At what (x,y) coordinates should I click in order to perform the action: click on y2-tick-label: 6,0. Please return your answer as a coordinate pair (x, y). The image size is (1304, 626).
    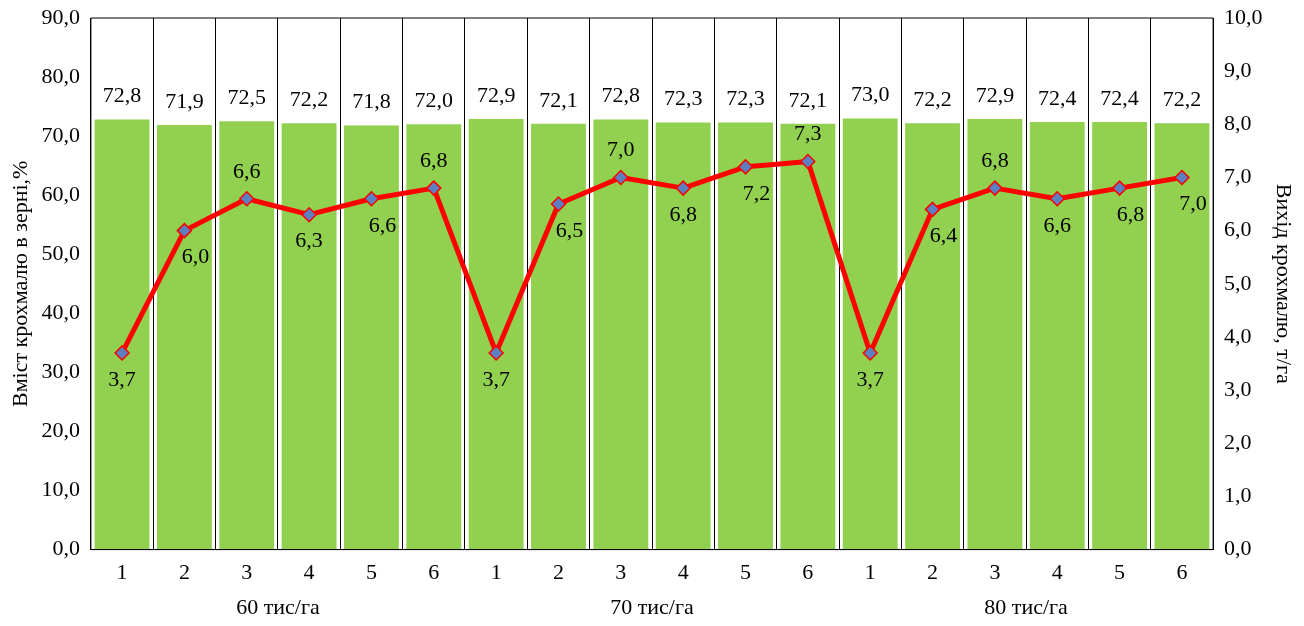
    Looking at the image, I should click on (1238, 229).